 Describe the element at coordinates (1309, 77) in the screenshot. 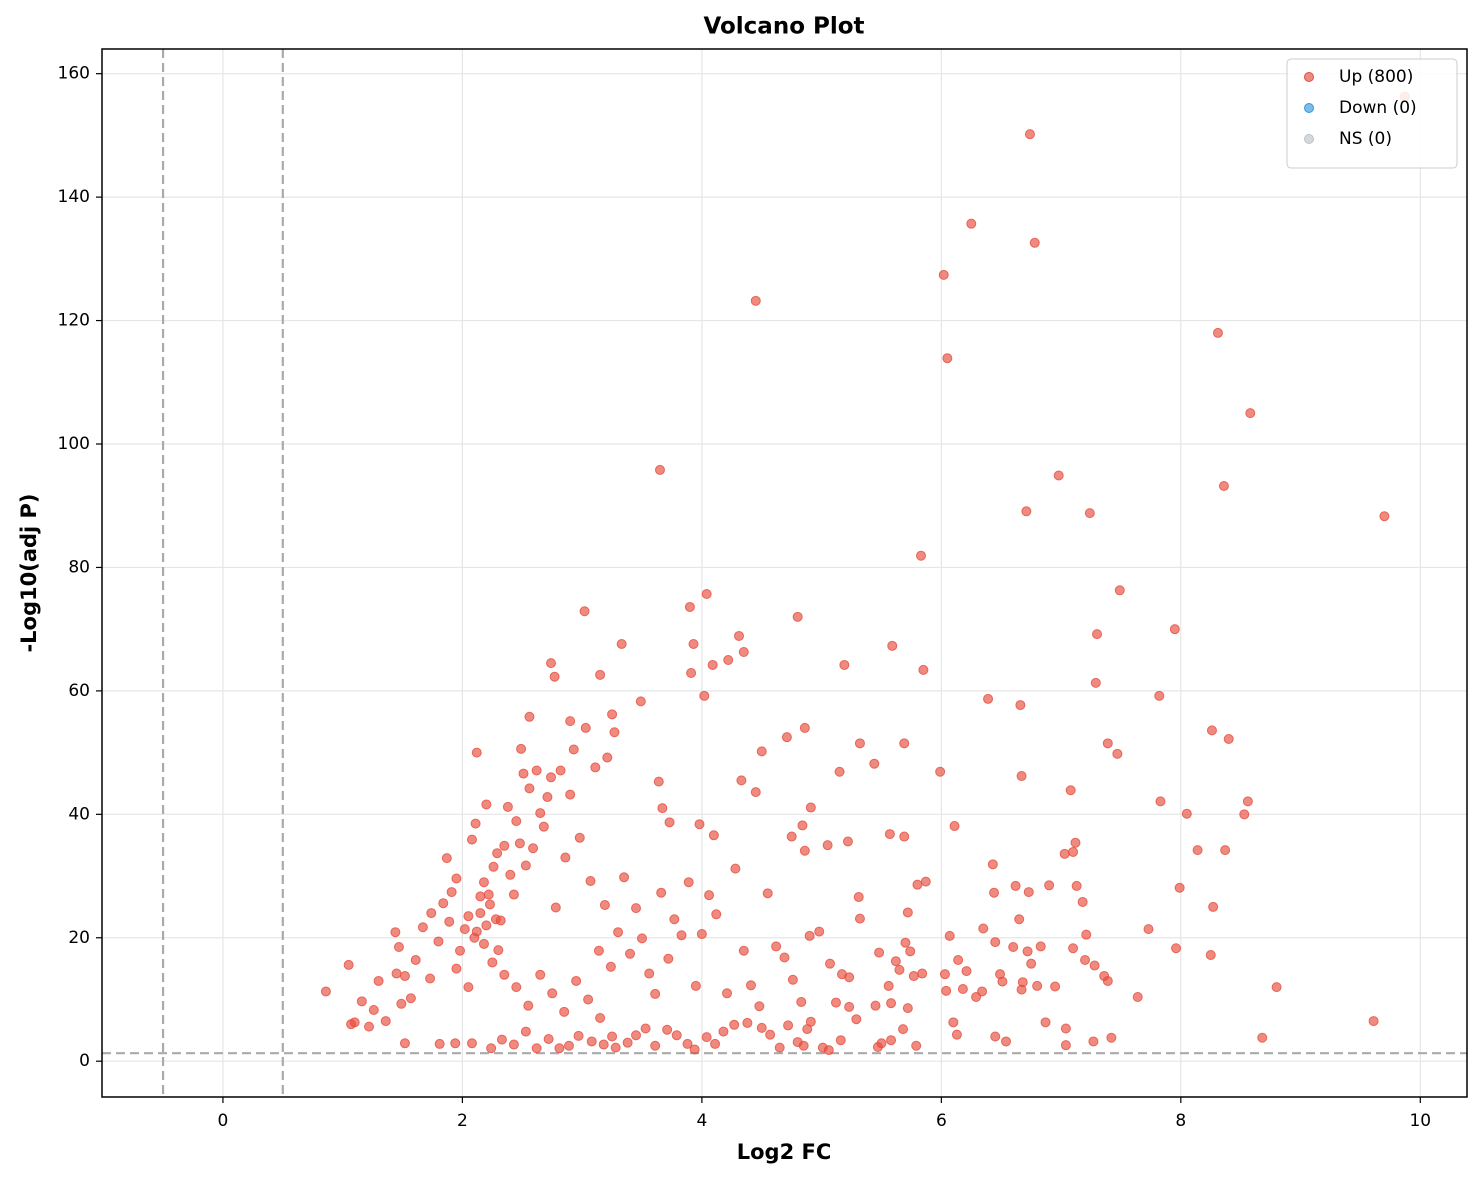

I see `legend-marker` at that location.